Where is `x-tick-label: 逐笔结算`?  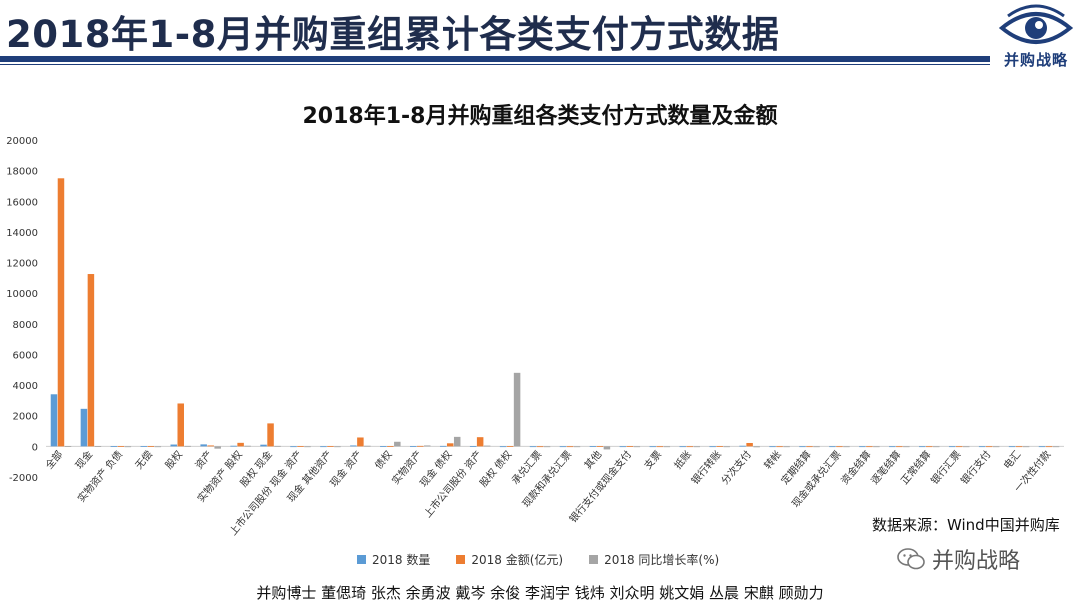 x-tick-label: 逐笔结算 is located at coordinates (886, 467).